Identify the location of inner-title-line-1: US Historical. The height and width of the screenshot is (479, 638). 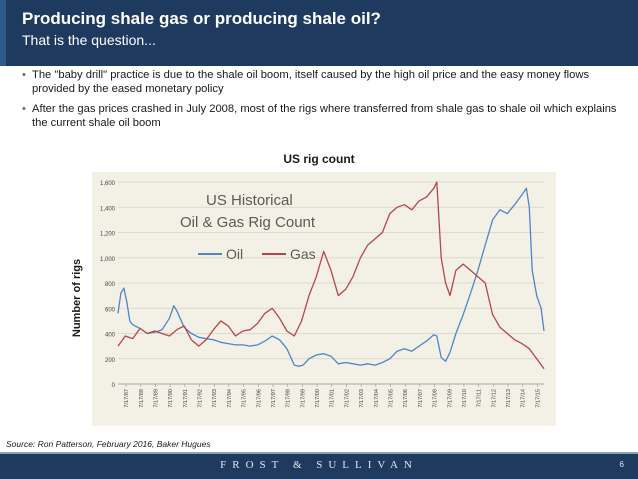
(249, 200).